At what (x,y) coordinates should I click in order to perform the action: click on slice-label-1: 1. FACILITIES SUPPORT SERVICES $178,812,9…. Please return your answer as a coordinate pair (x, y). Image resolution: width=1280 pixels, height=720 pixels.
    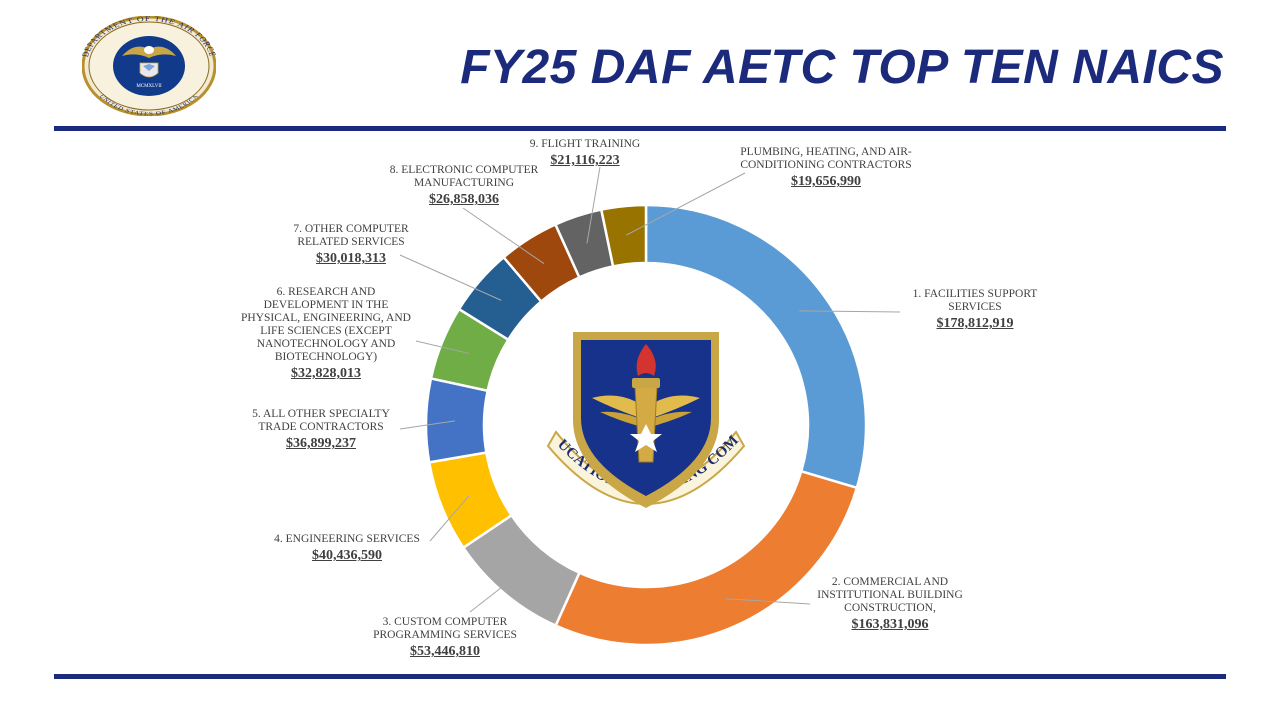
    Looking at the image, I should click on (975, 310).